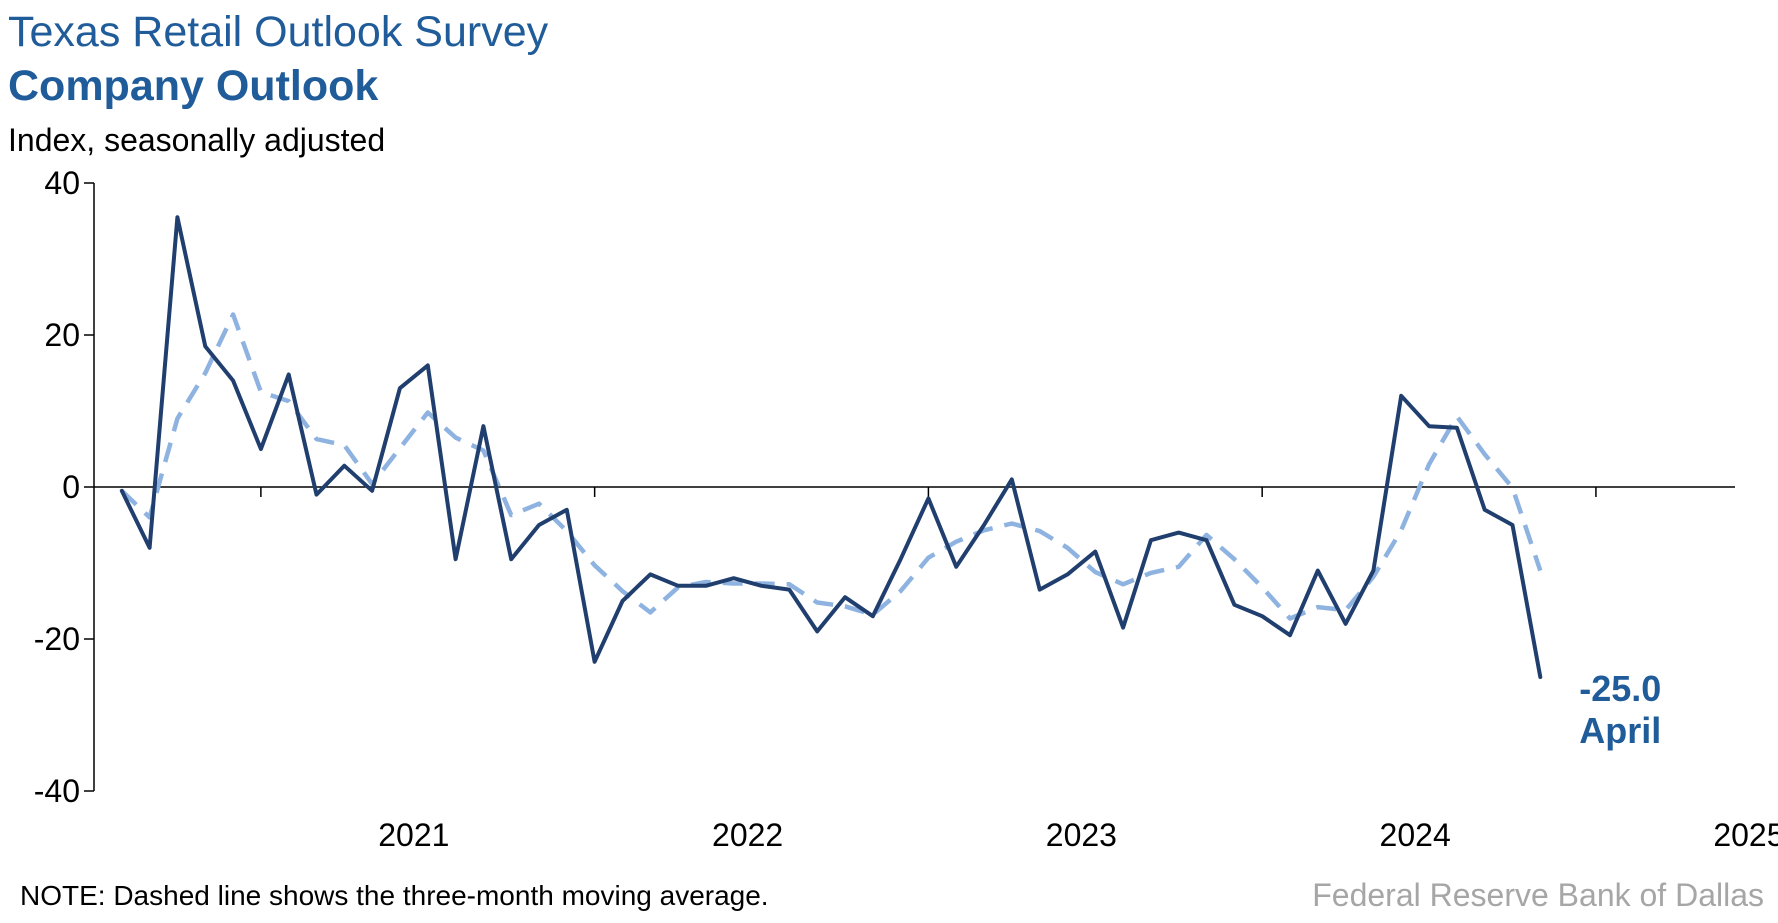 Image resolution: width=1778 pixels, height=923 pixels. Describe the element at coordinates (278, 32) in the screenshot. I see `chart-title: Texas Retail Outlook Survey` at that location.